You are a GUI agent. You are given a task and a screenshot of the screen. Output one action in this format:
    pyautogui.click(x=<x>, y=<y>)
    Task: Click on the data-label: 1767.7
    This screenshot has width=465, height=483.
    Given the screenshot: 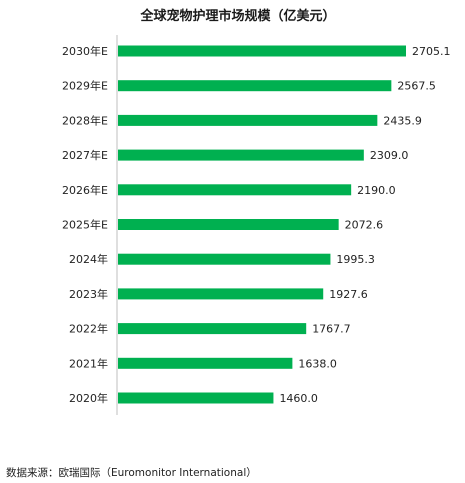 What is the action you would take?
    pyautogui.click(x=331, y=329)
    